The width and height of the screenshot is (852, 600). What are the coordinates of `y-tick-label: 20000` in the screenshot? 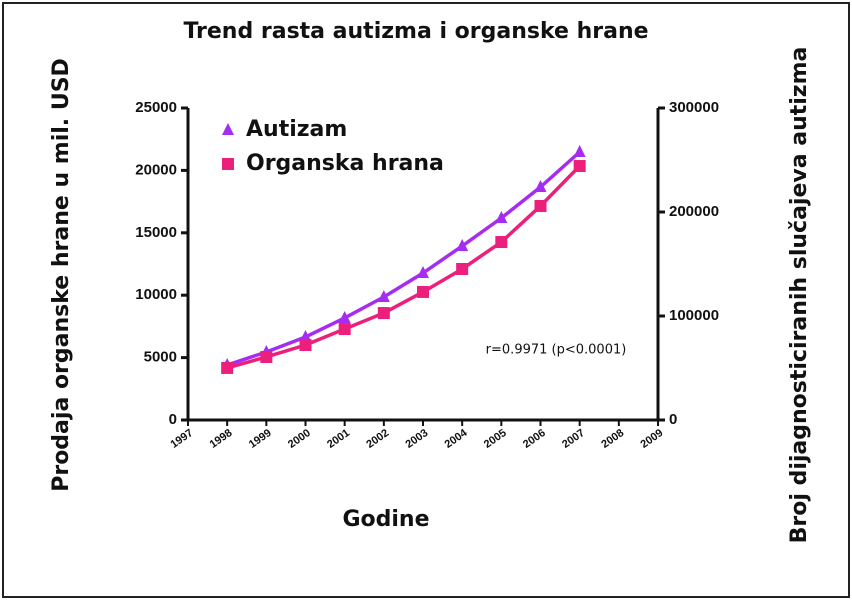 It's located at (156, 169).